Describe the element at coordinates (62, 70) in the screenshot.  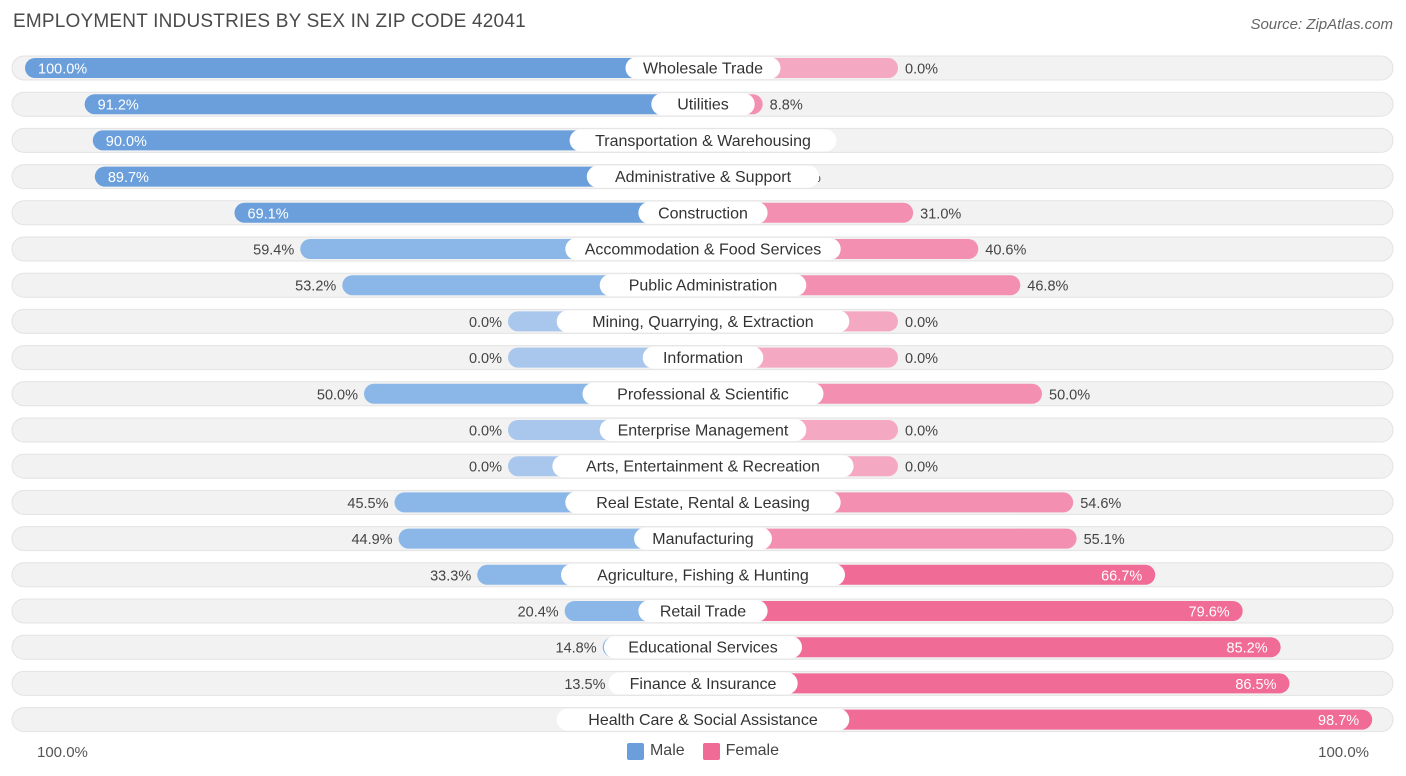
I see `label-male-value: 100.0%` at that location.